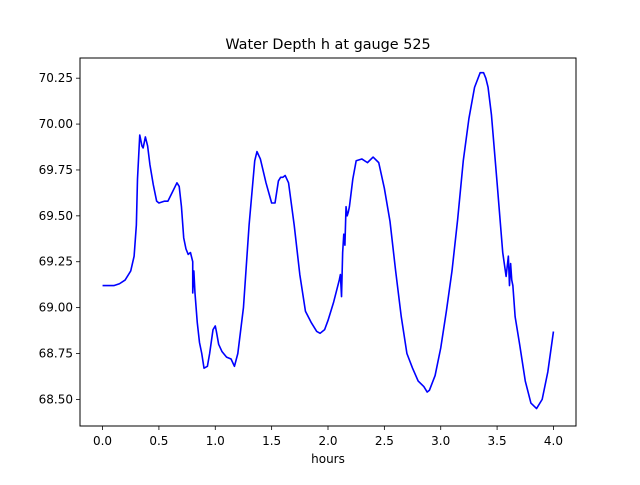 The image size is (640, 485). I want to click on x-tick-label: 2.0, so click(327, 441).